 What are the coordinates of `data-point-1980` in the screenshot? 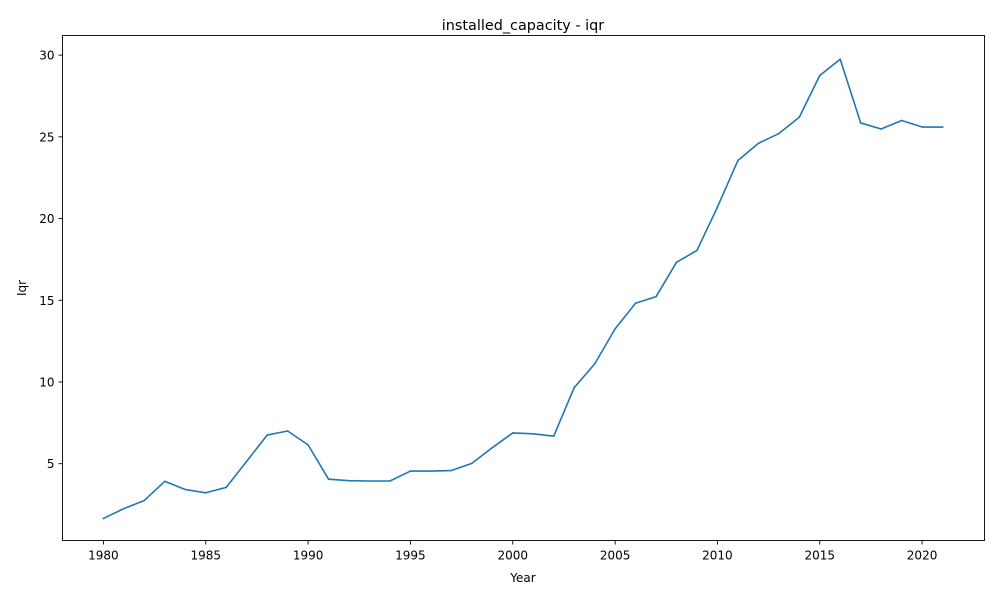 It's located at (103, 518).